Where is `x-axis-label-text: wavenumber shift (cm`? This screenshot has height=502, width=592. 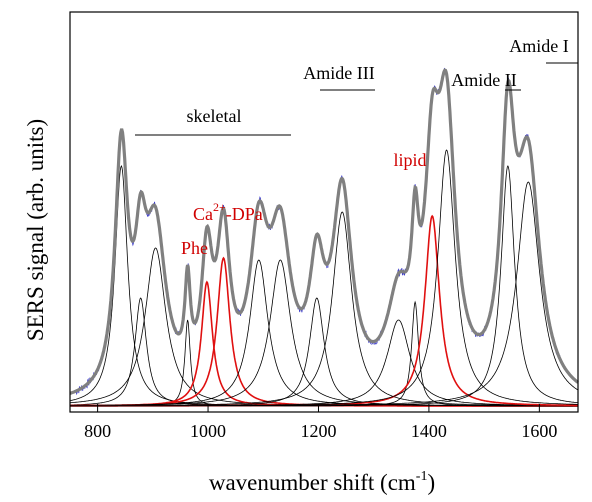
x-axis-label-text: wavenumber shift (cm is located at coordinates (312, 482).